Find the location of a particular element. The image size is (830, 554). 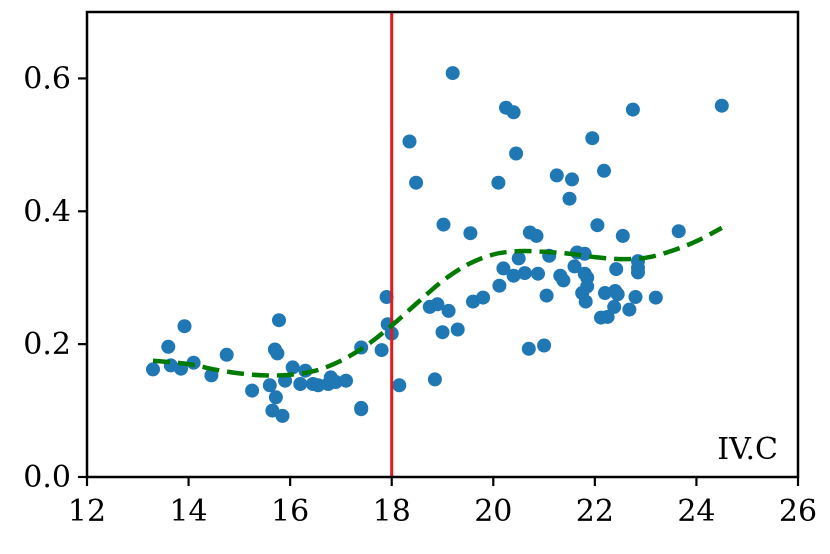

x-tick-label: 26 is located at coordinates (798, 511).